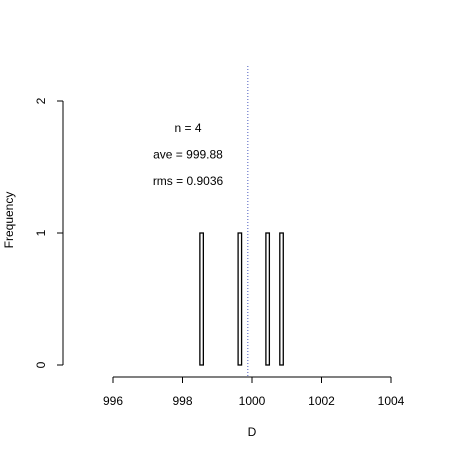 This screenshot has width=474, height=461. I want to click on annotation: rms = 0.9036, so click(188, 181).